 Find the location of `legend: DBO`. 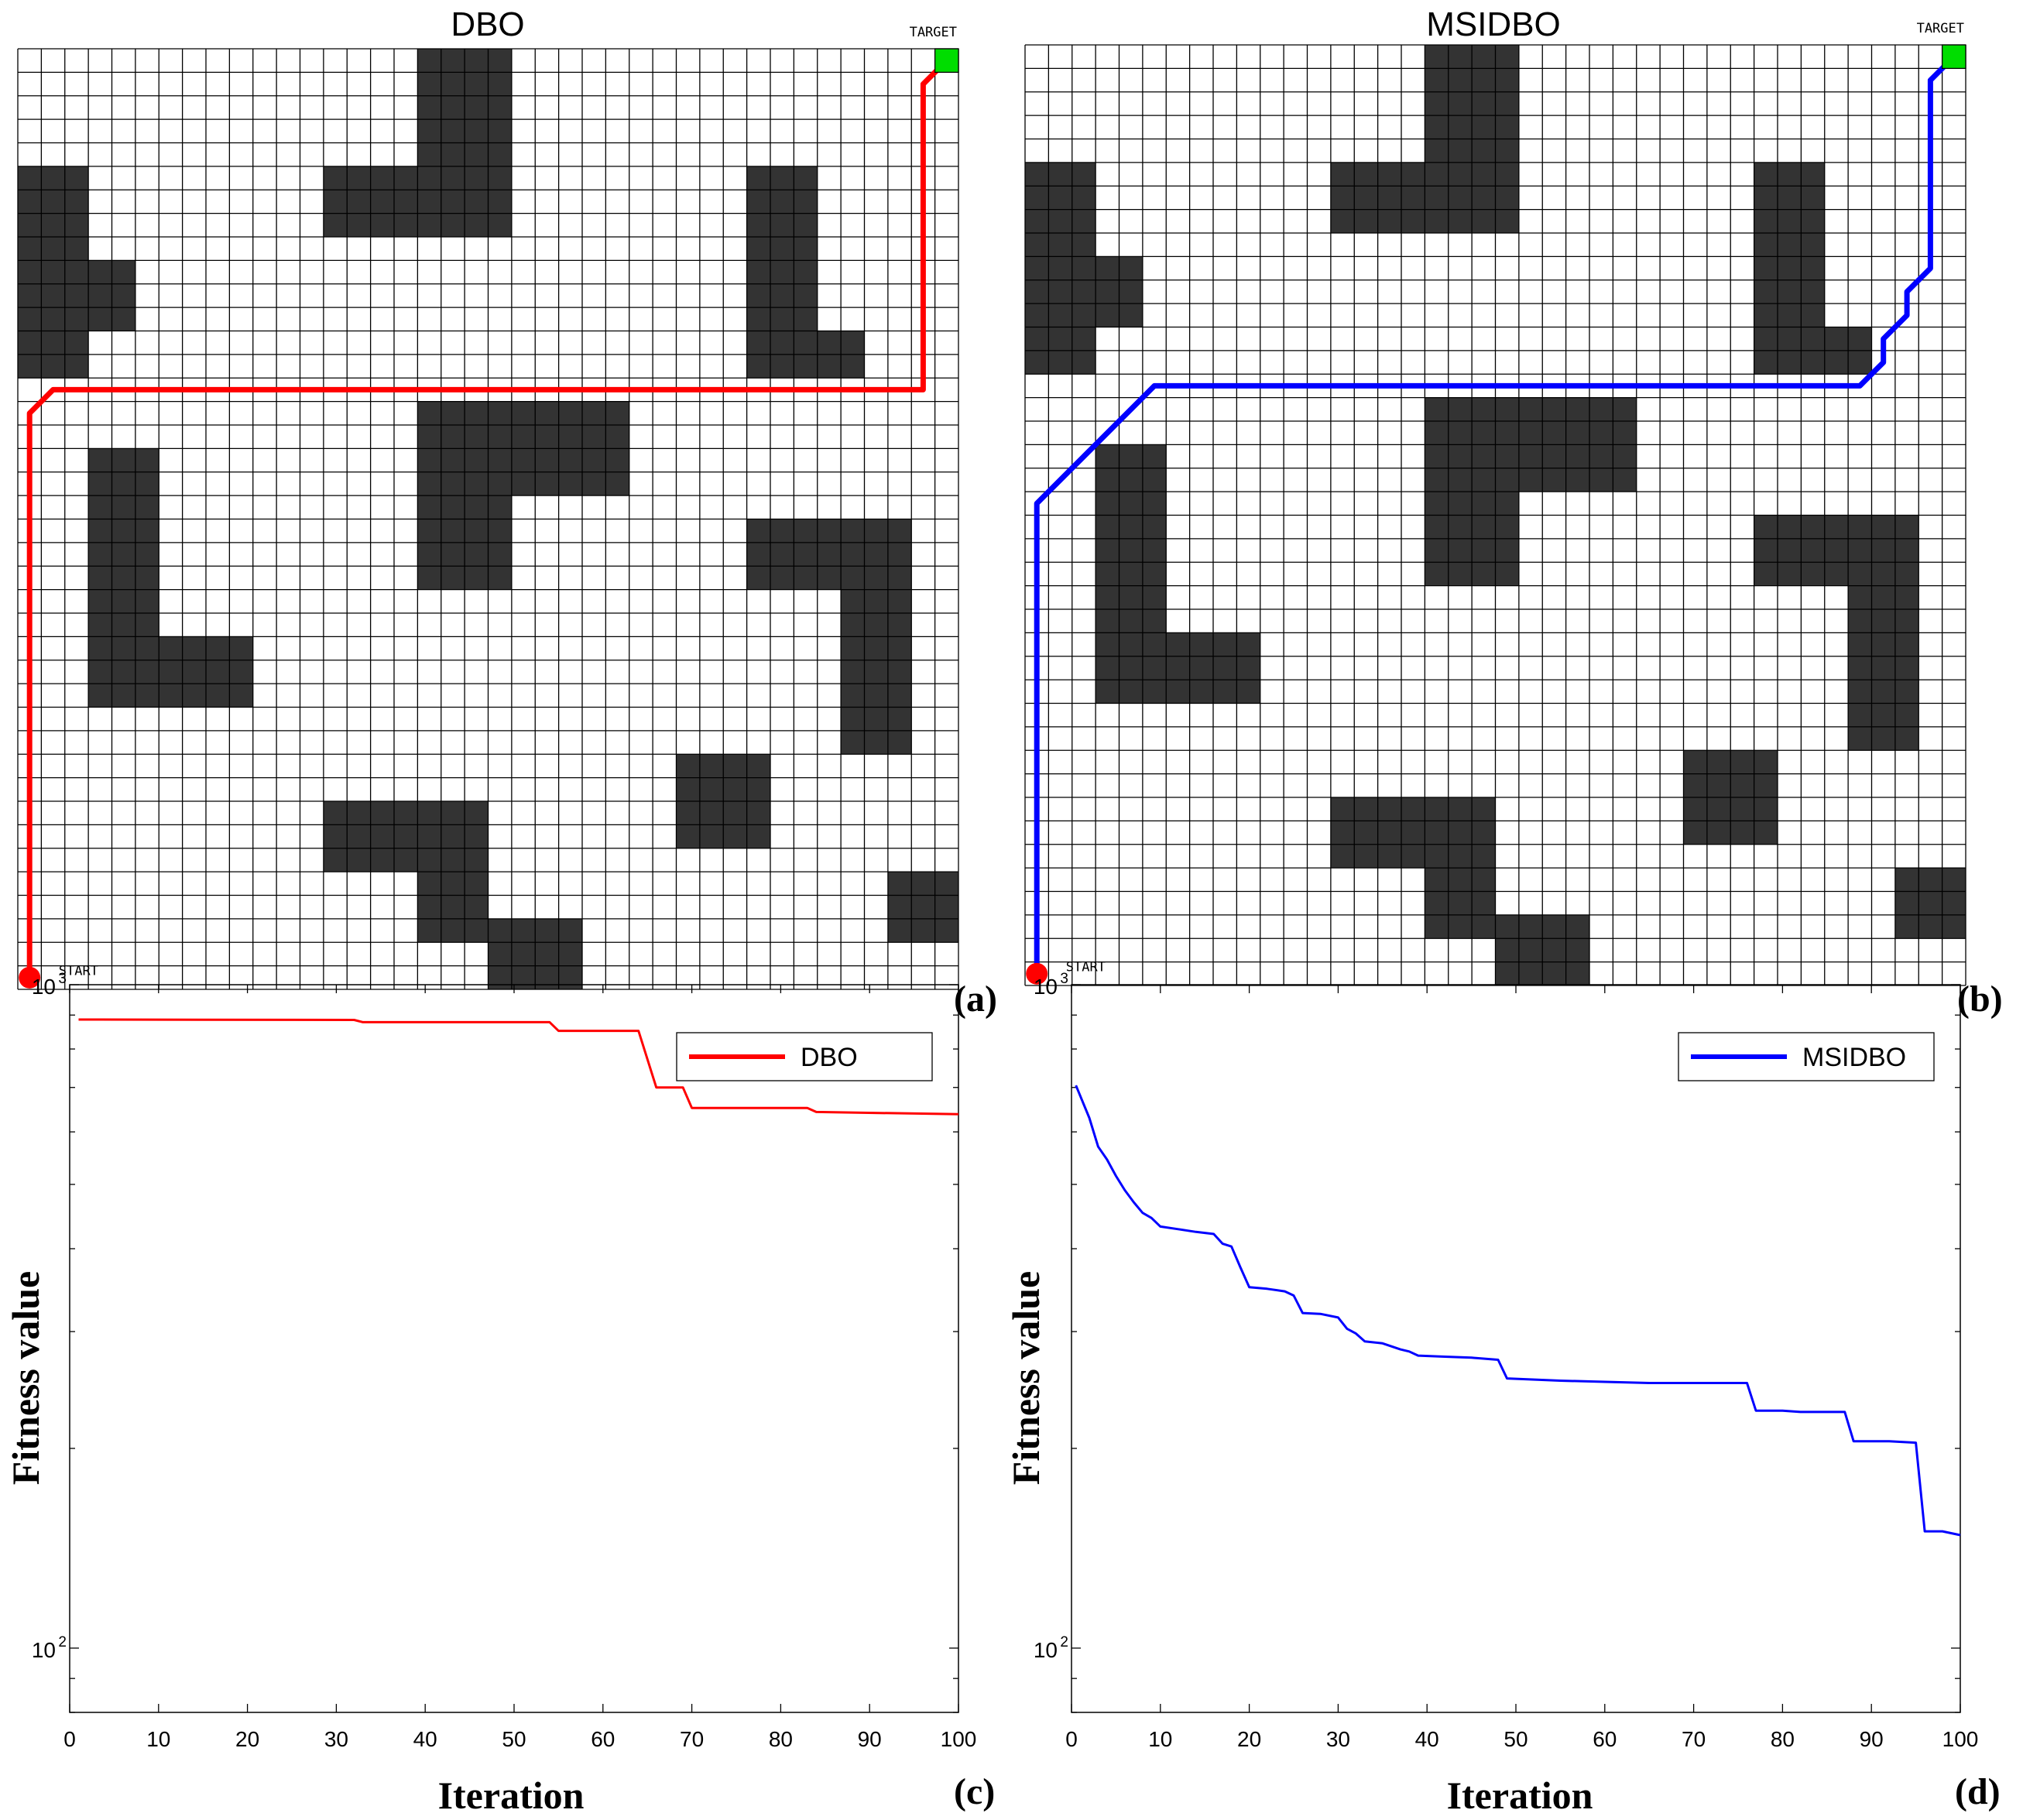

legend: DBO is located at coordinates (805, 1057).